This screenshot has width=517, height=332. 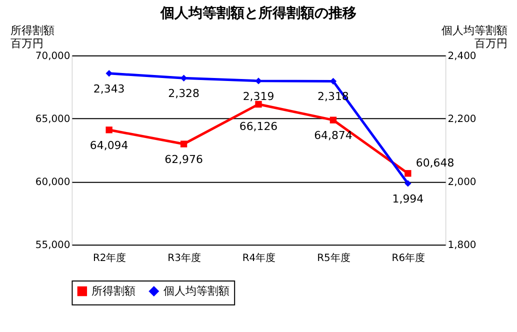 What do you see at coordinates (109, 89) in the screenshot?
I see `data-label: 2,343` at bounding box center [109, 89].